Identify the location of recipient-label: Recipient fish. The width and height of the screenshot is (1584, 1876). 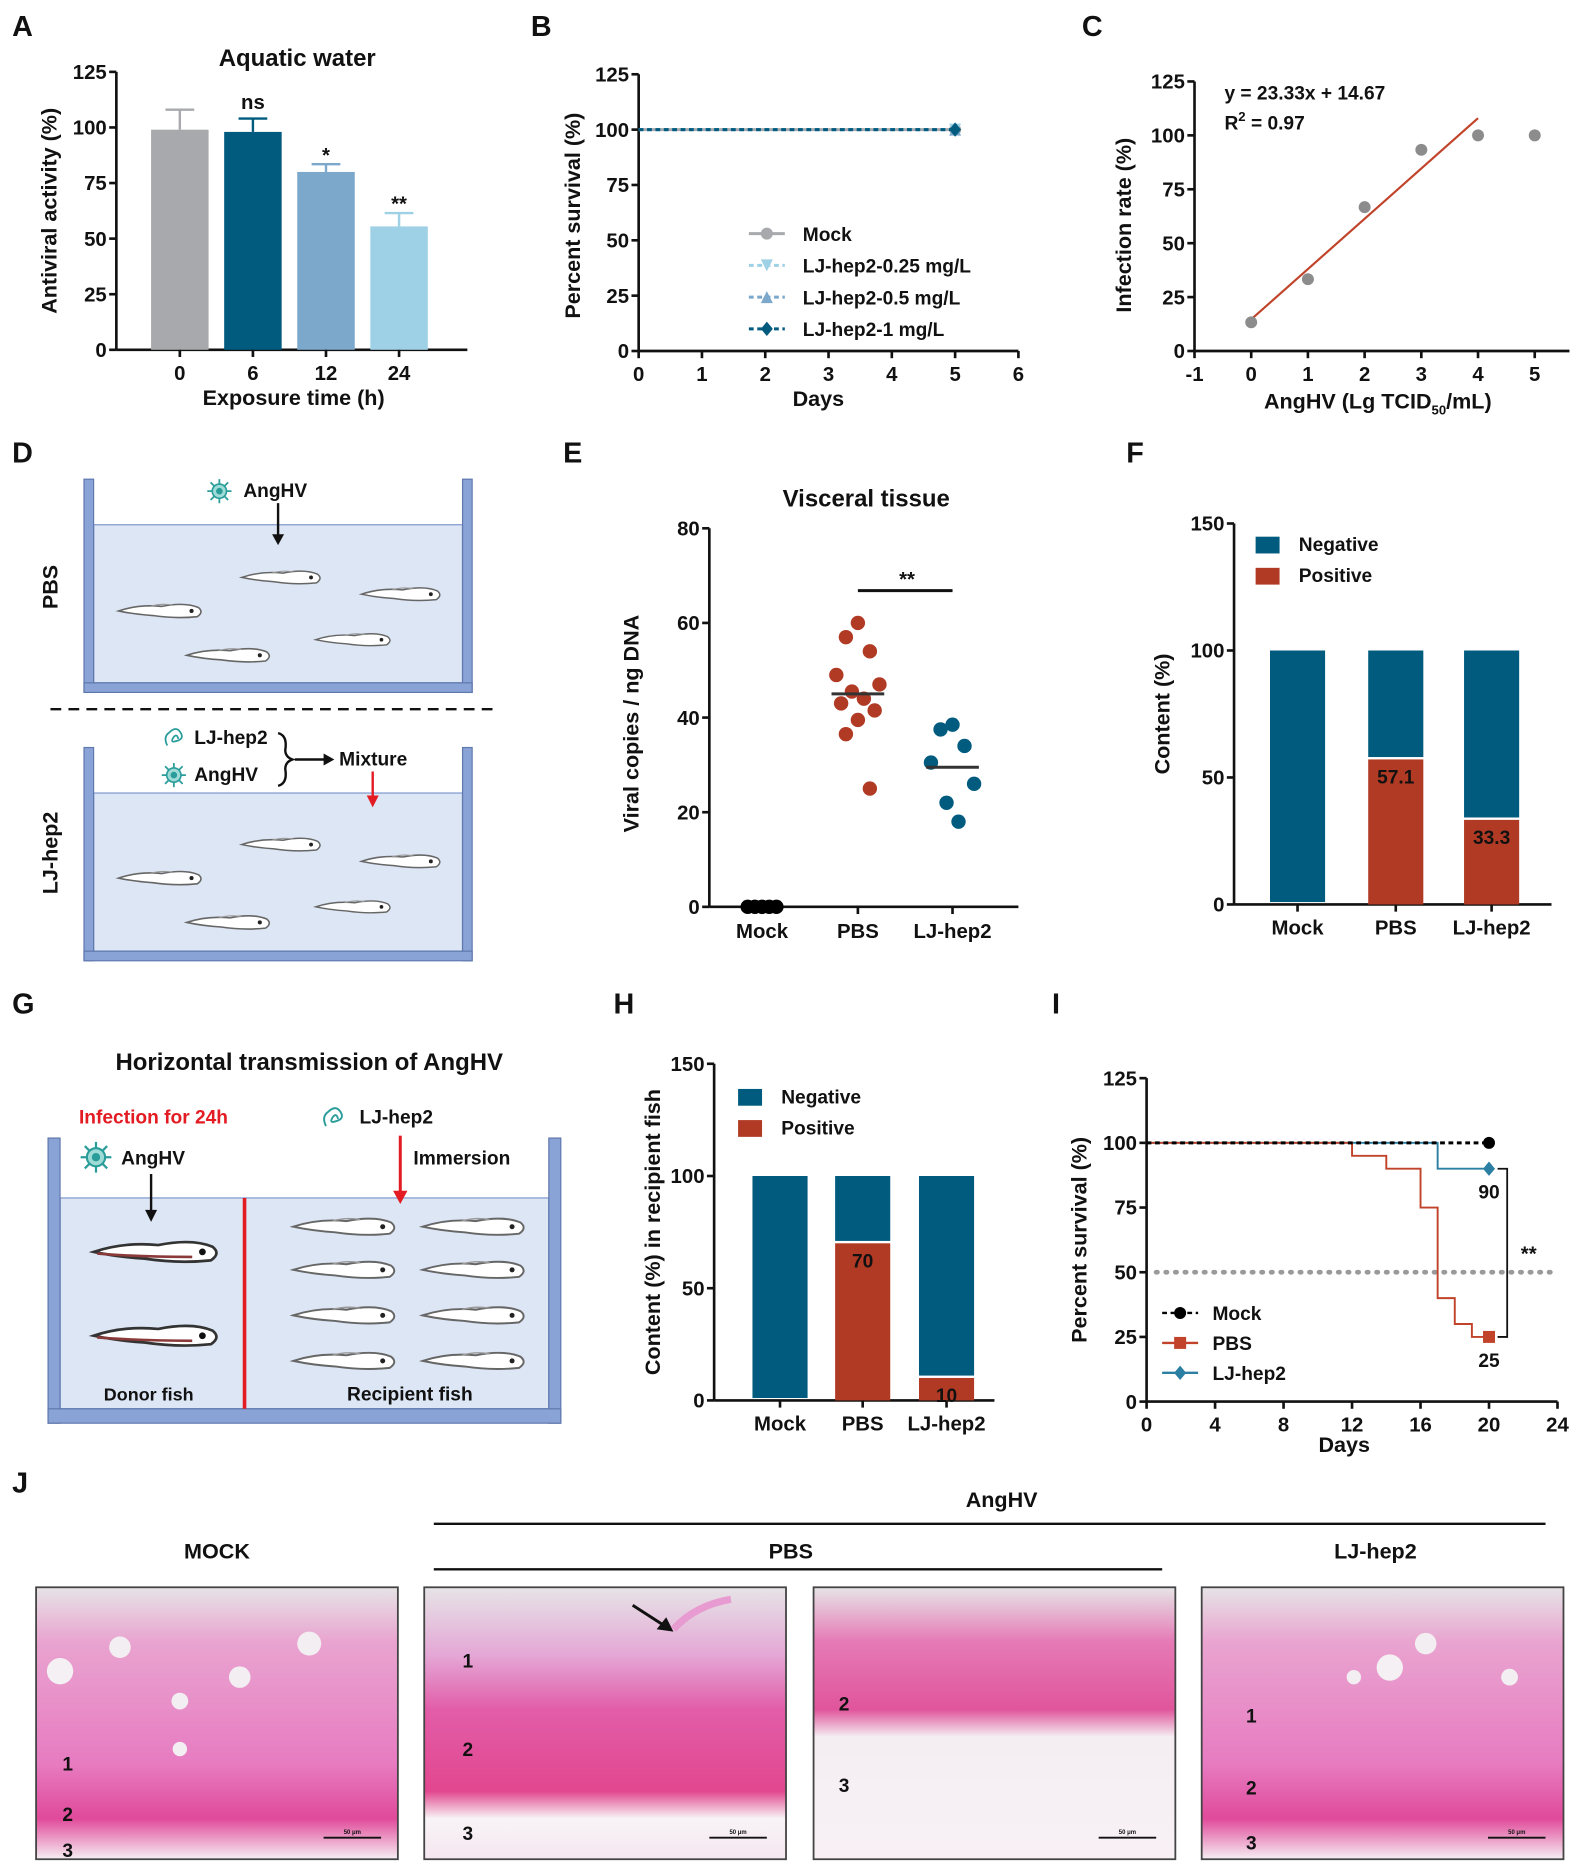
(410, 1394).